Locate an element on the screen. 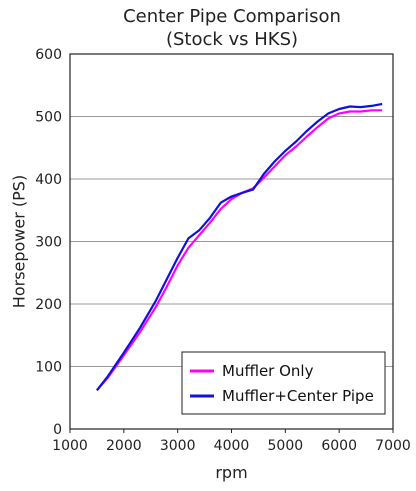 The image size is (416, 491). legend-label: Muffler+Center Pipe is located at coordinates (298, 396).